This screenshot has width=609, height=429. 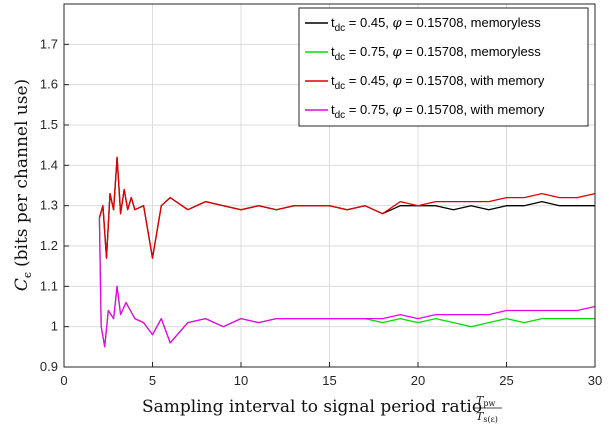 I want to click on legend-label: tdc = 0.75, φ = 0.15708, memoryless, so click(x=436, y=53).